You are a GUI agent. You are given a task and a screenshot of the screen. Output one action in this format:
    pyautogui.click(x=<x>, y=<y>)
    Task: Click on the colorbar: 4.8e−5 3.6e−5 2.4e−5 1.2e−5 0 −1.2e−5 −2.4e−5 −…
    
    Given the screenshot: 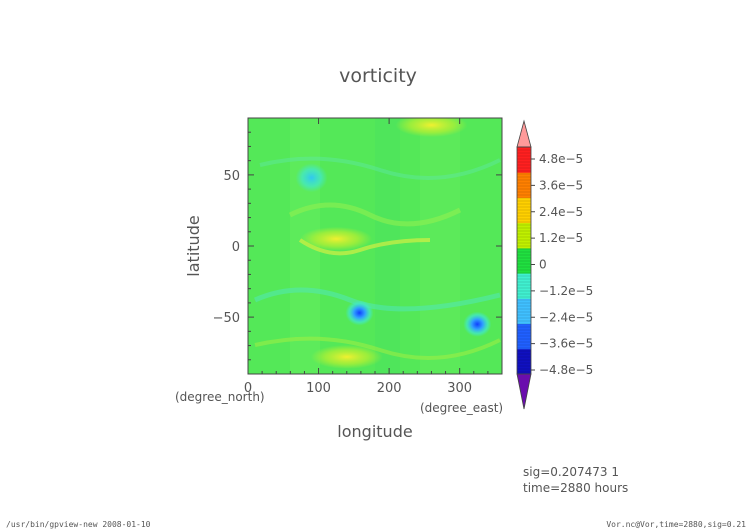 What is the action you would take?
    pyautogui.click(x=554, y=264)
    